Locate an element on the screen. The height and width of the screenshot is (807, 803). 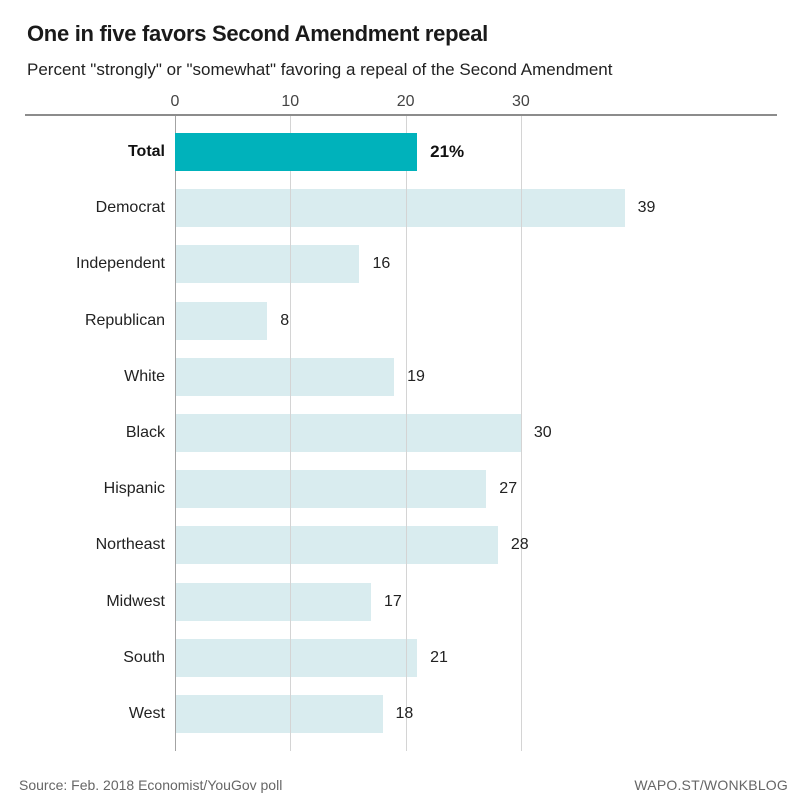
category-label: West is located at coordinates (146, 713).